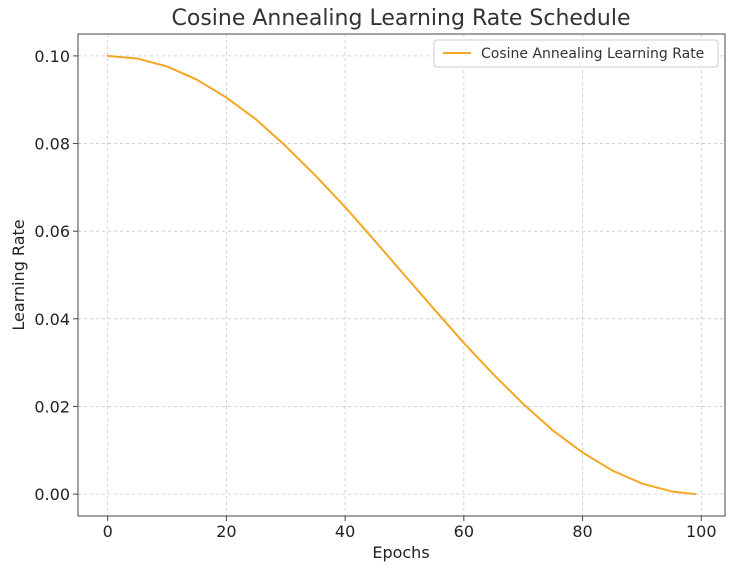  Describe the element at coordinates (108, 531) in the screenshot. I see `x-tick-label: 0` at that location.